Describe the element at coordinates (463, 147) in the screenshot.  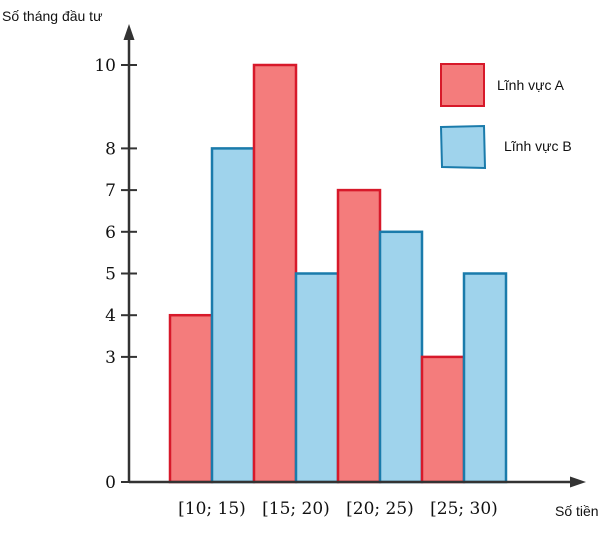
I see `legend-swatch-b` at that location.